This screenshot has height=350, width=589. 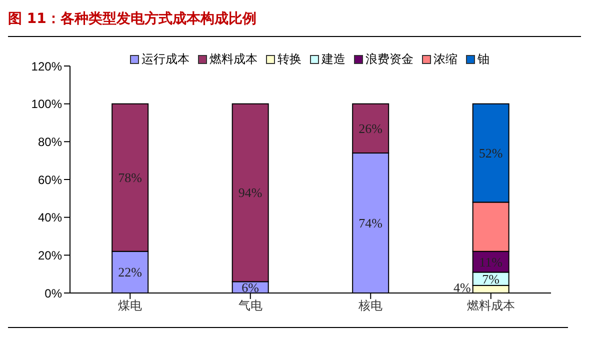 I want to click on x-tick-label: 气电, so click(x=250, y=305).